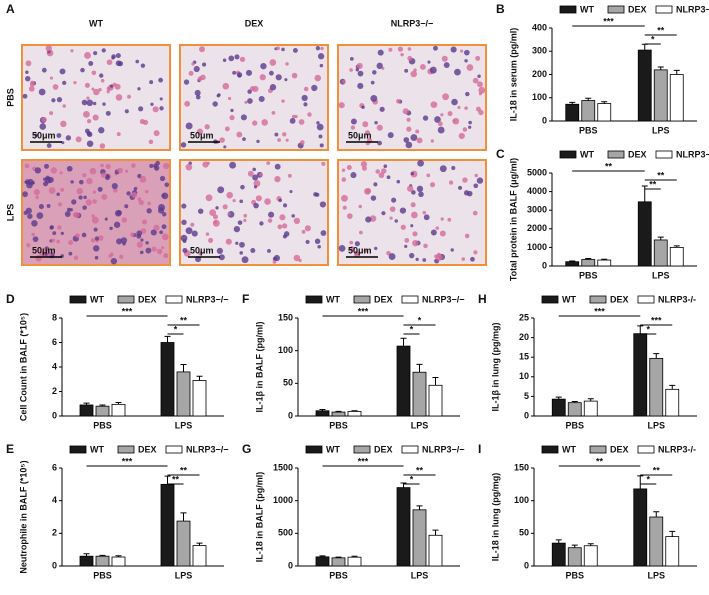  I want to click on panel-label: A, so click(10, 9).